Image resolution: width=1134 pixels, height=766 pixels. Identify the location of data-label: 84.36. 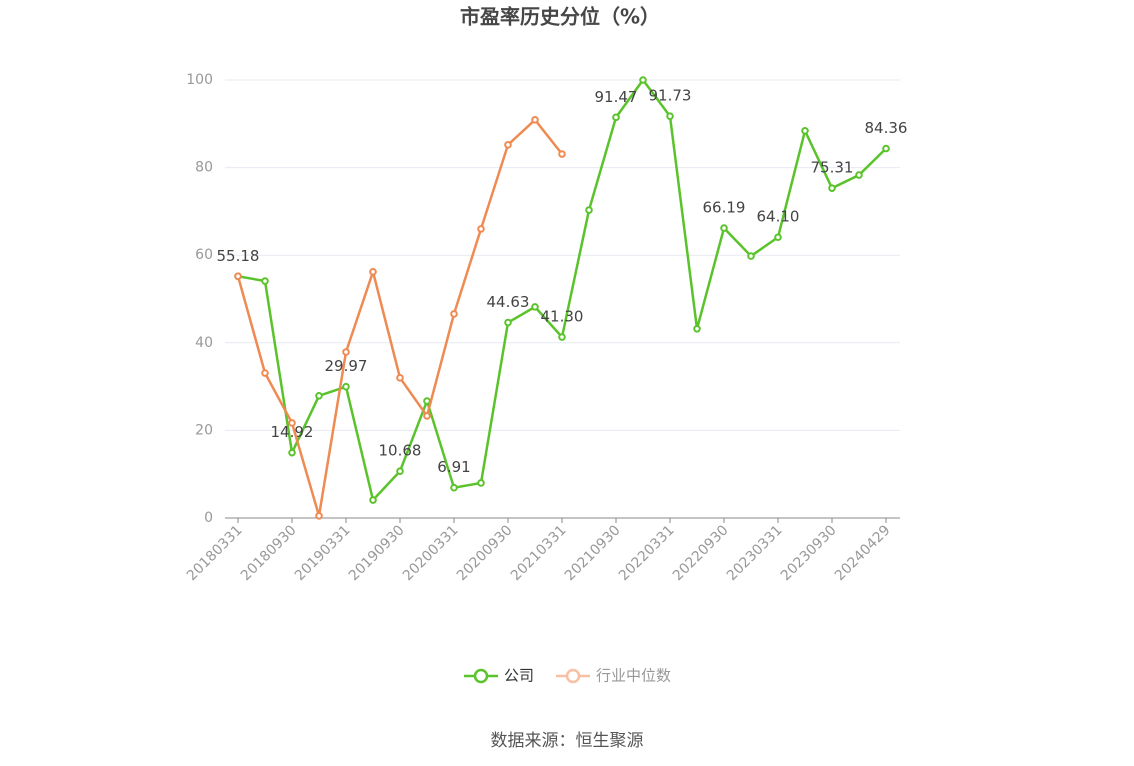
(886, 128).